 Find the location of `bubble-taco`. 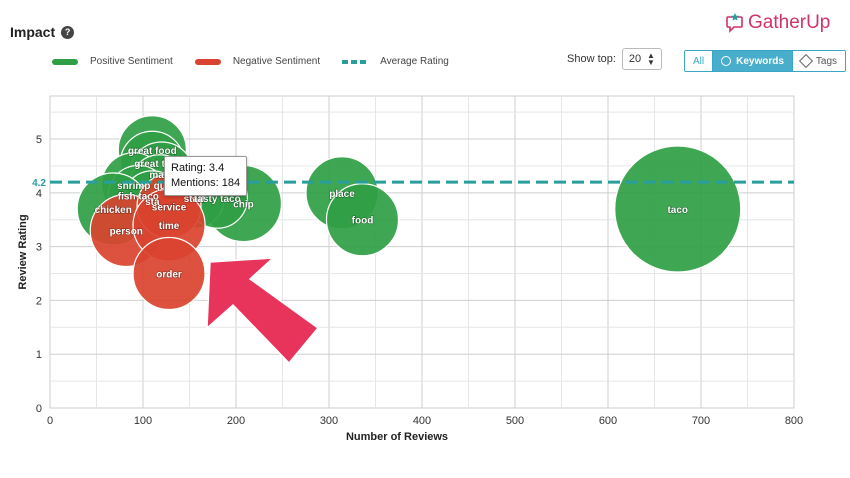

bubble-taco is located at coordinates (678, 209).